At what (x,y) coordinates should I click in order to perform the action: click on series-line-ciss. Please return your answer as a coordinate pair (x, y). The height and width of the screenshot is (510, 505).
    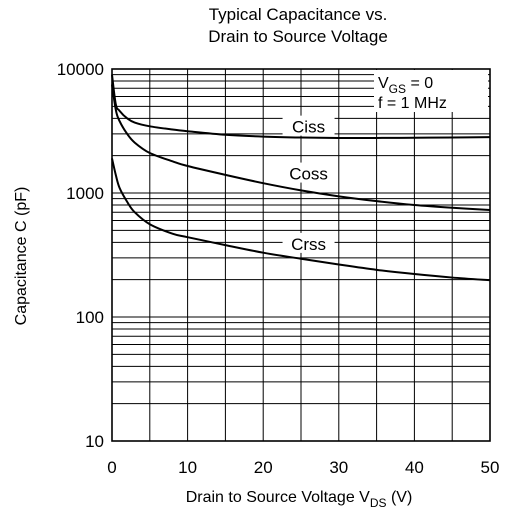
    Looking at the image, I should click on (301, 106).